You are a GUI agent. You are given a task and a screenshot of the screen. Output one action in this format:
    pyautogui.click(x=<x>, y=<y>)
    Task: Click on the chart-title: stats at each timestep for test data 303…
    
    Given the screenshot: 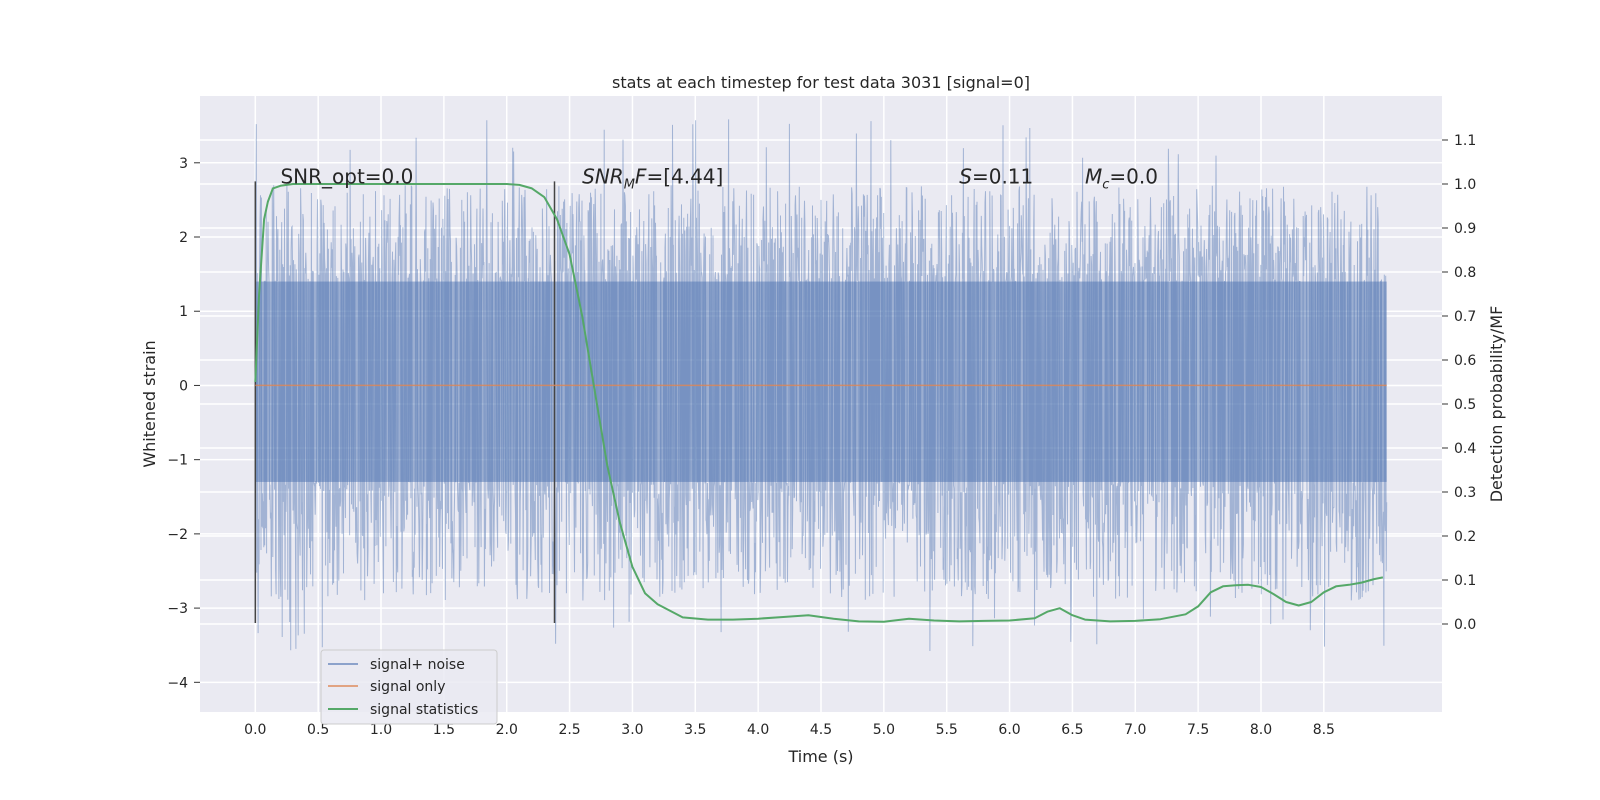 What is the action you would take?
    pyautogui.click(x=821, y=82)
    